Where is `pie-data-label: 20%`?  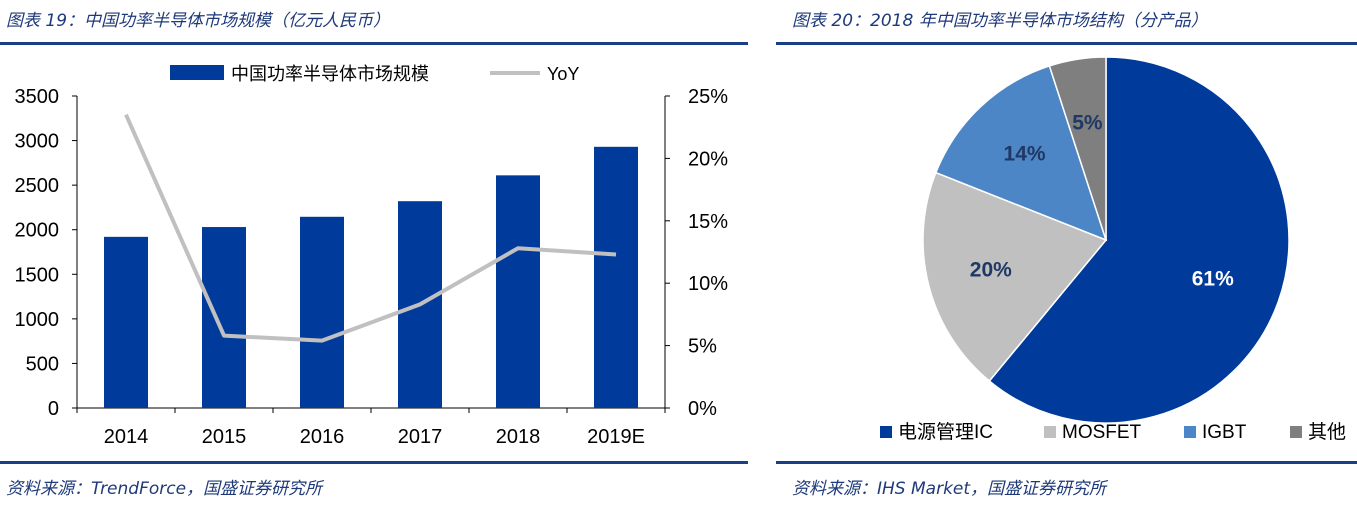
pie-data-label: 20% is located at coordinates (991, 270).